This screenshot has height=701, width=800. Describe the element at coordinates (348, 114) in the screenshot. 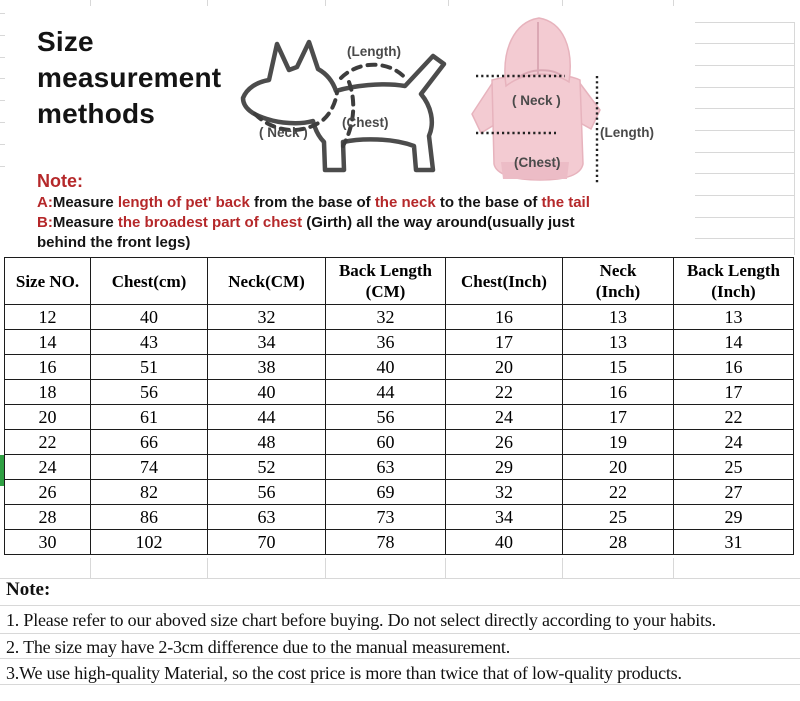

I see `dog-chest-dash` at that location.